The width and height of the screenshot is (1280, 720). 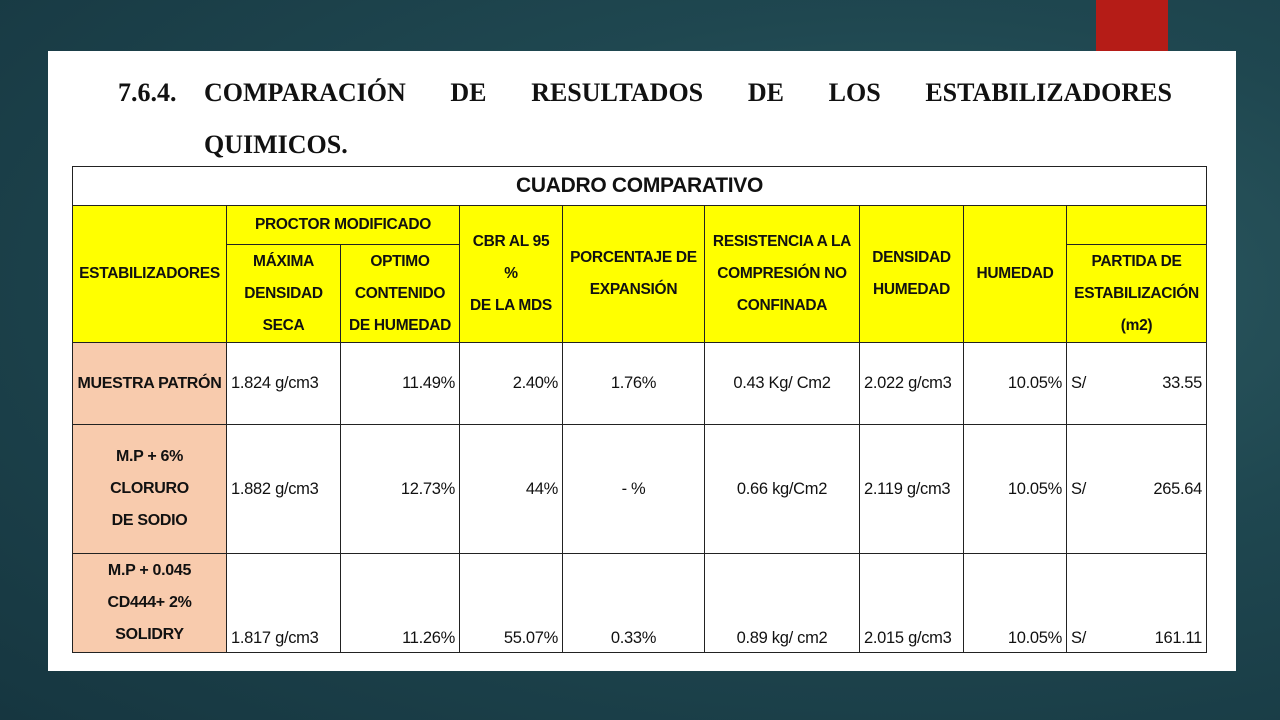 What do you see at coordinates (911, 274) in the screenshot?
I see `header-densidad-humeda: DENSIDAD HUMEDAD` at bounding box center [911, 274].